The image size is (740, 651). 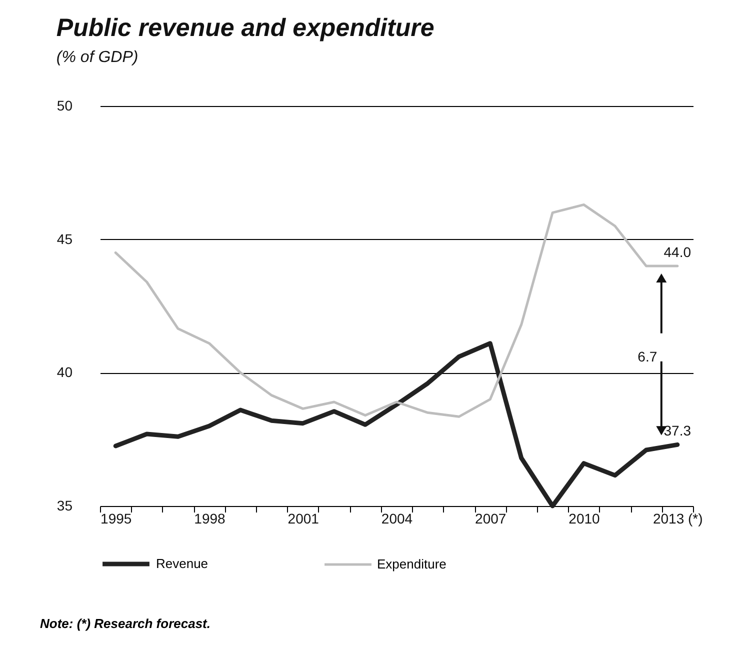 I want to click on x-tick-label: 1998, so click(x=210, y=518).